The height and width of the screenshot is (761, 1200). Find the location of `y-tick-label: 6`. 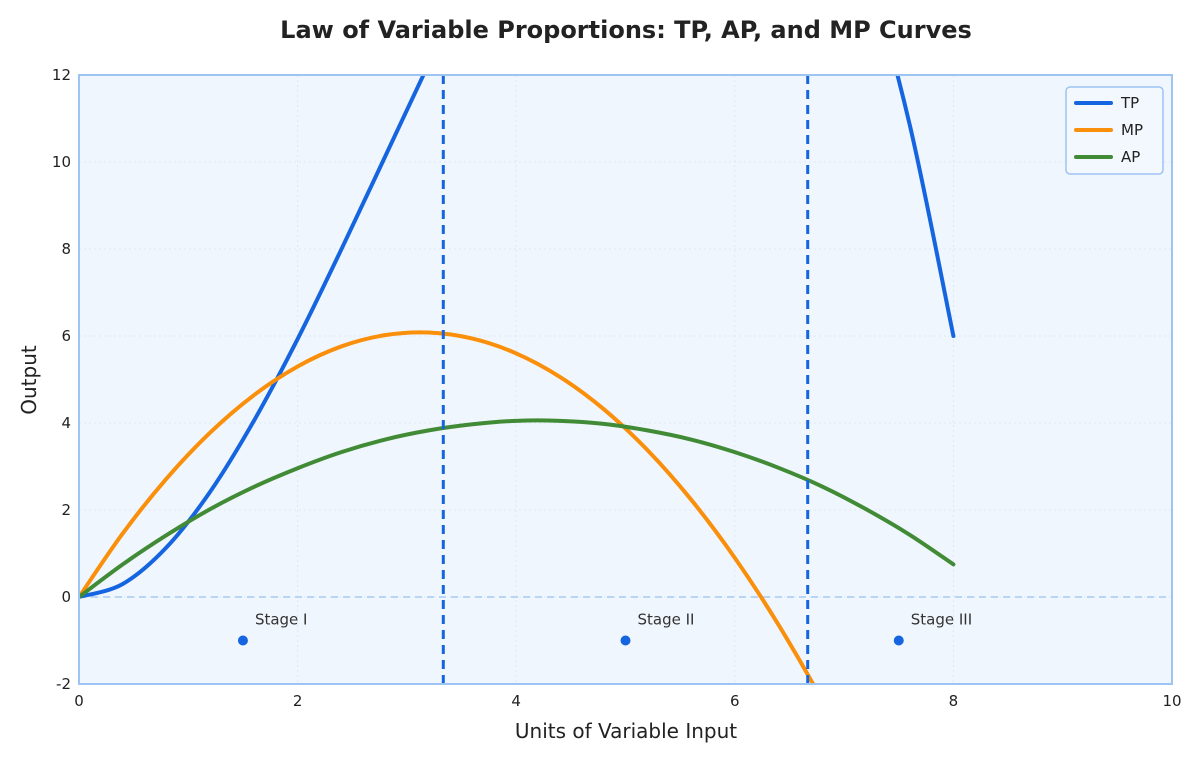

y-tick-label: 6 is located at coordinates (66, 336).